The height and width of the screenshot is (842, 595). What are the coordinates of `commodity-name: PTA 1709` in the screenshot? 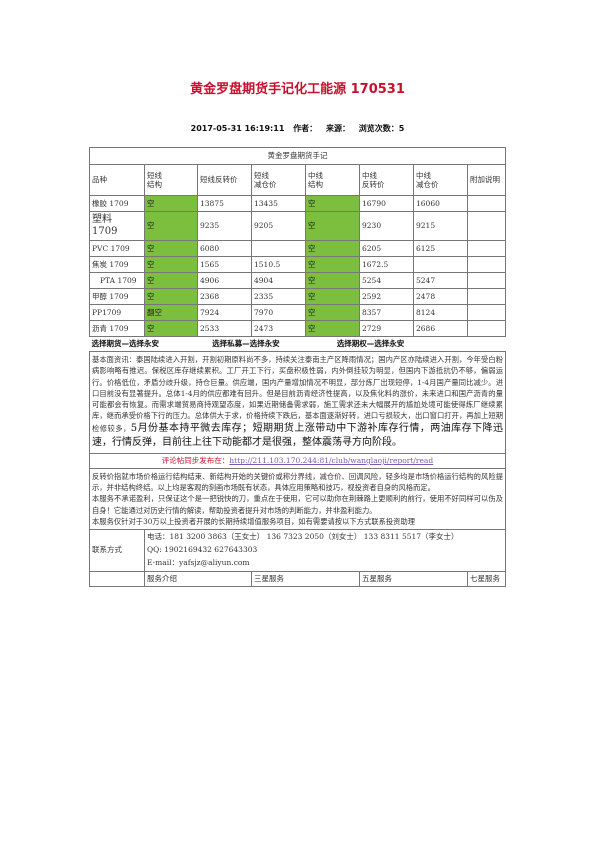 It's located at (117, 280).